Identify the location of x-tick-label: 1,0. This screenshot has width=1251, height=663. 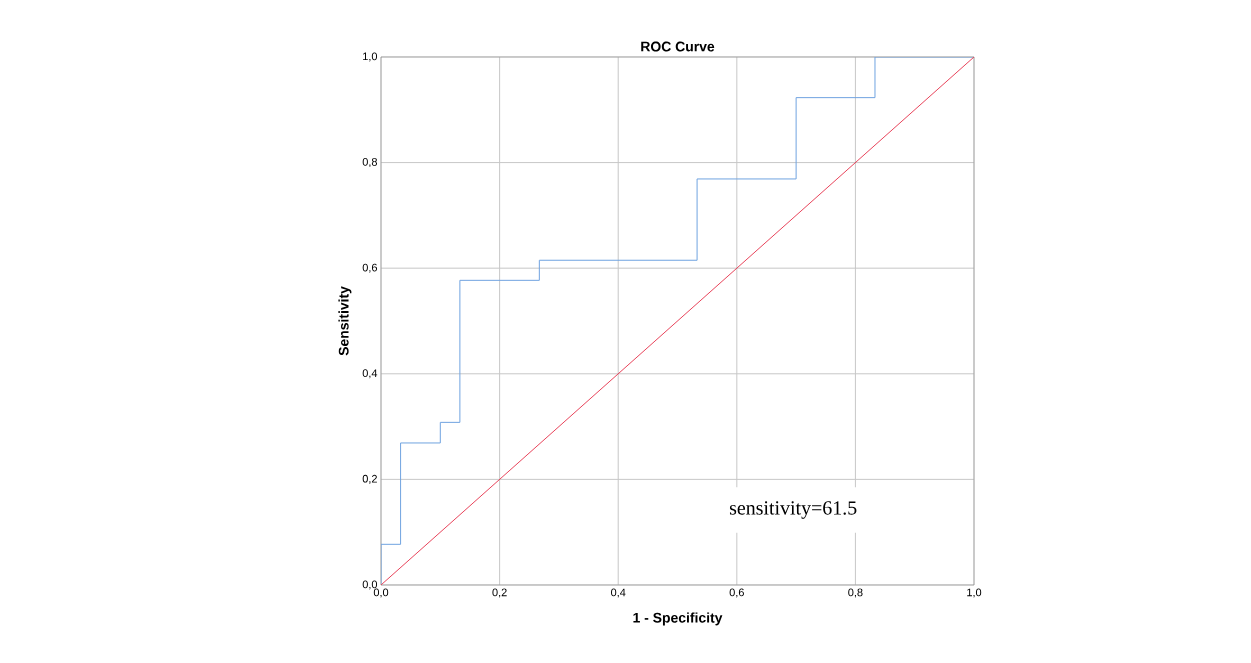
(974, 593).